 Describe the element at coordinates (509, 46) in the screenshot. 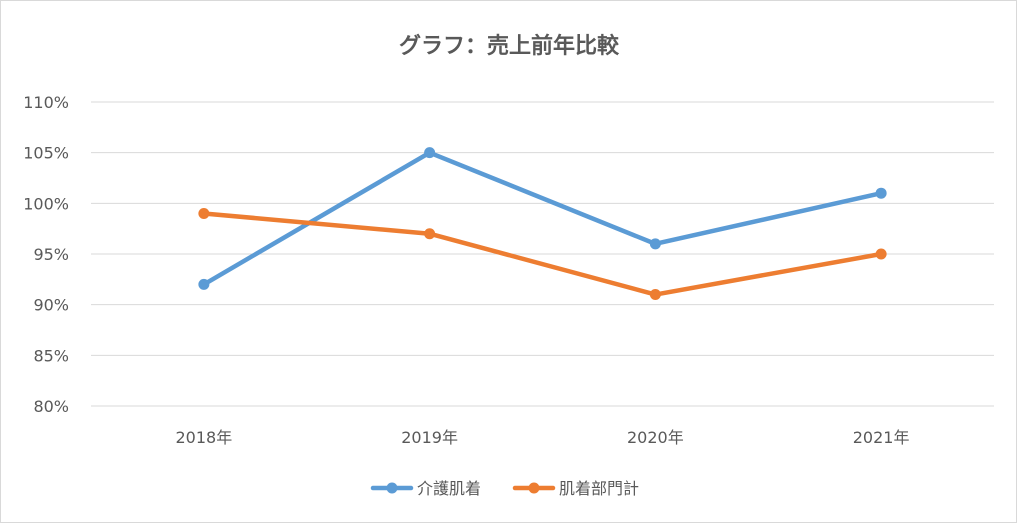

I see `chart-title: グラフ：売上前年比較` at that location.